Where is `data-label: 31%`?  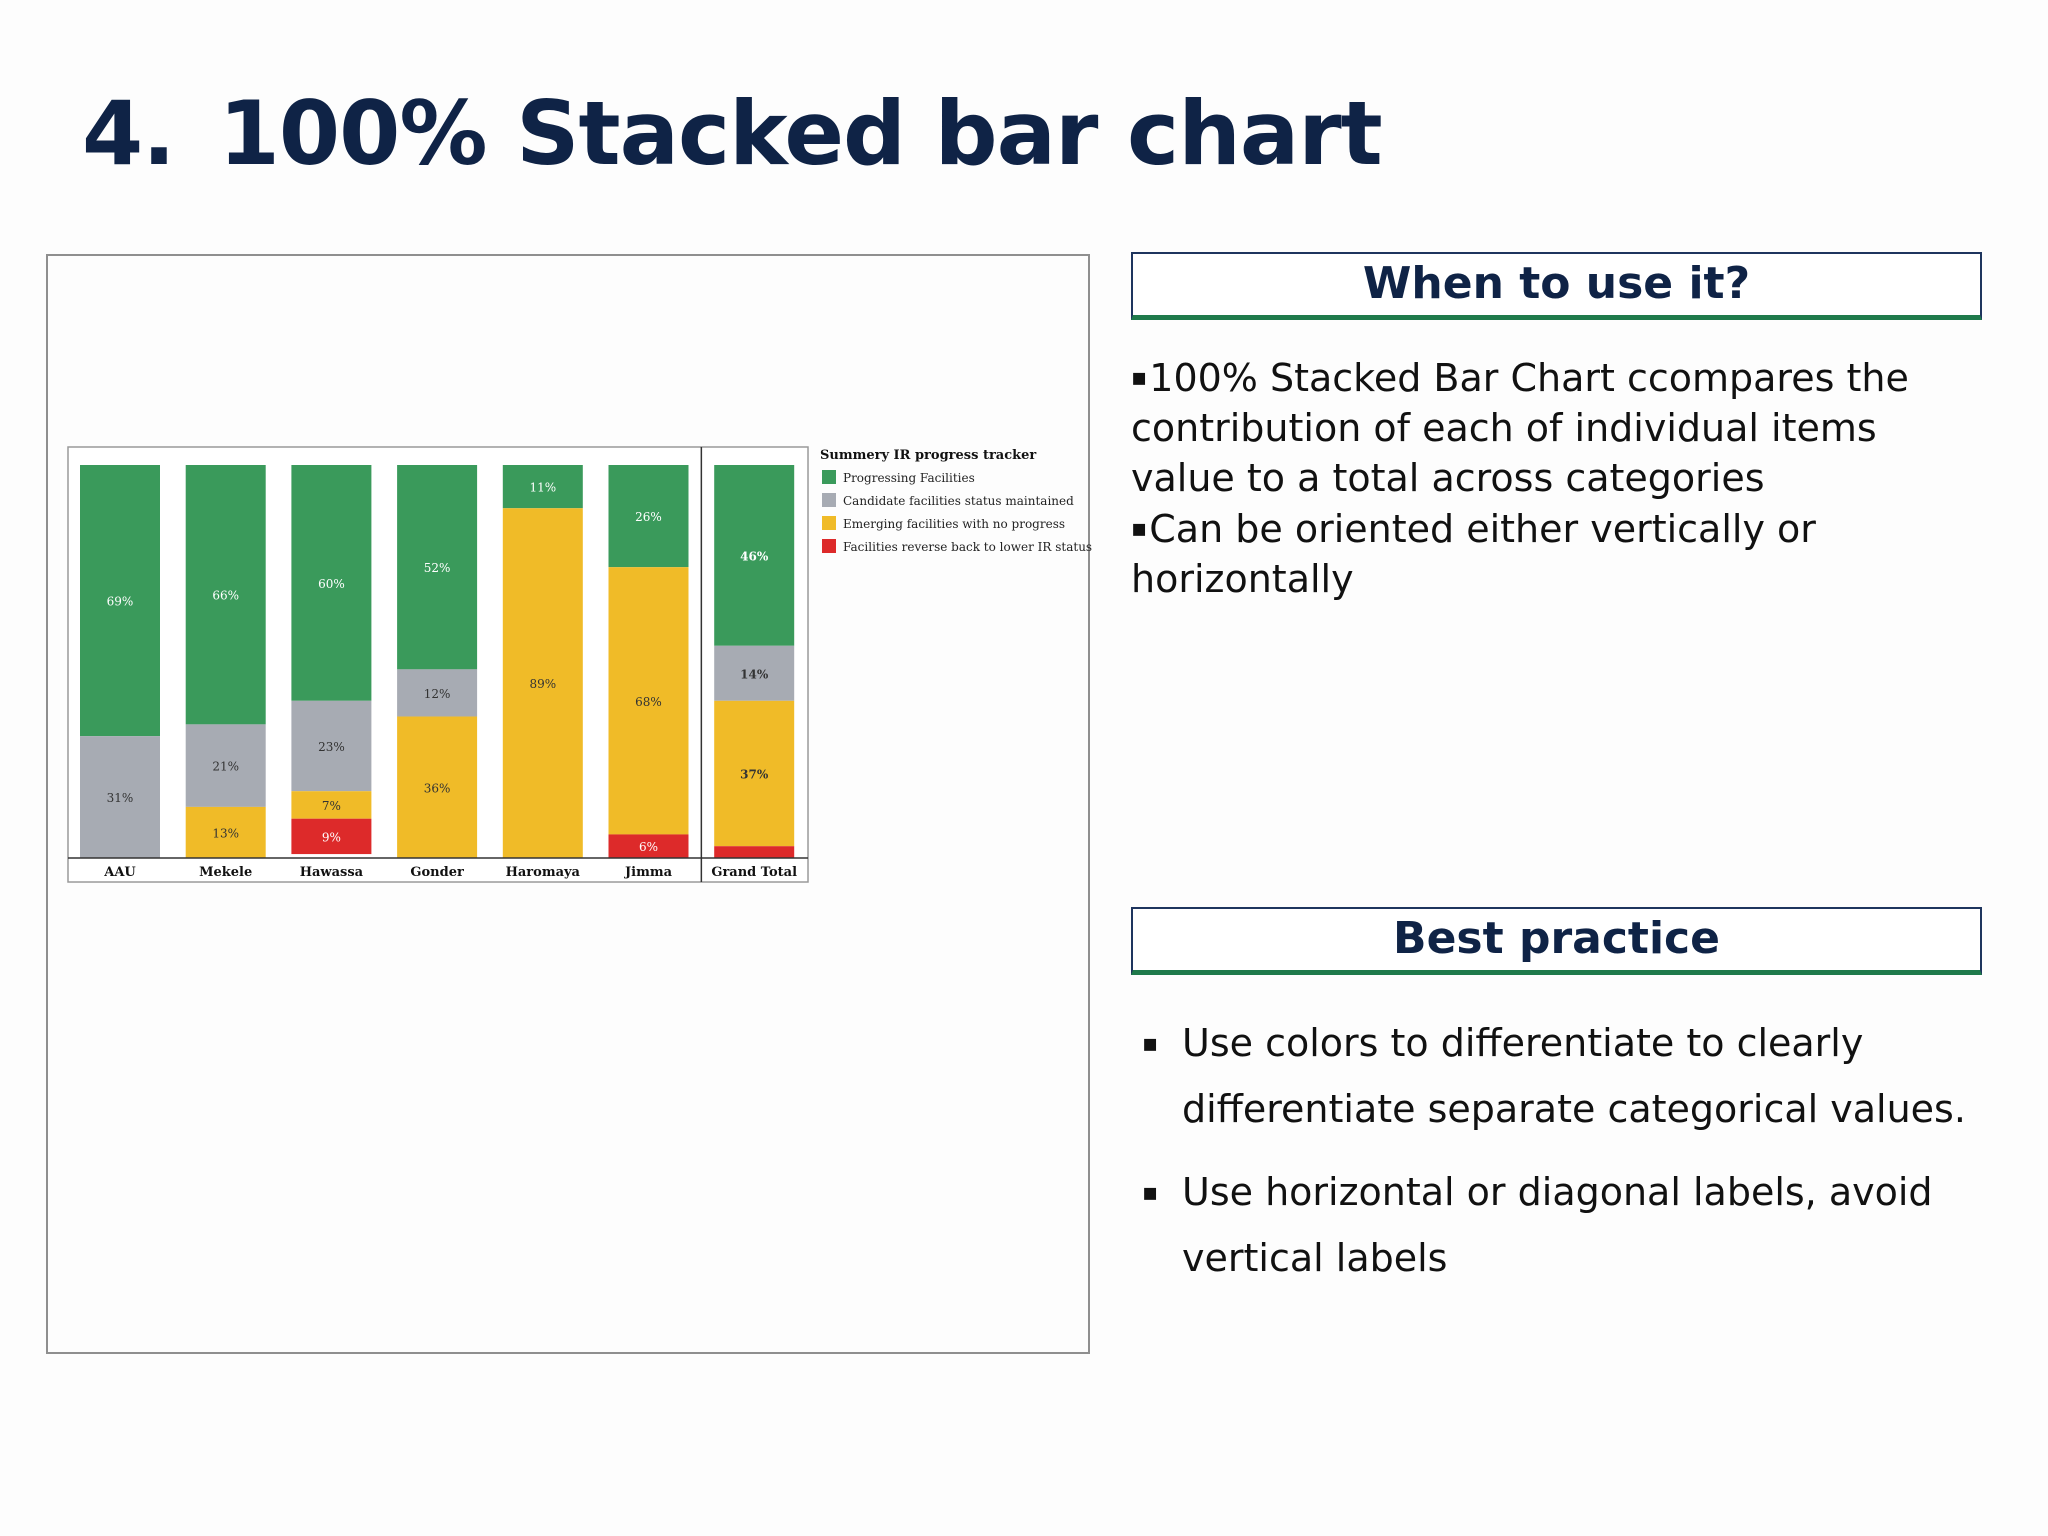 data-label: 31% is located at coordinates (120, 798).